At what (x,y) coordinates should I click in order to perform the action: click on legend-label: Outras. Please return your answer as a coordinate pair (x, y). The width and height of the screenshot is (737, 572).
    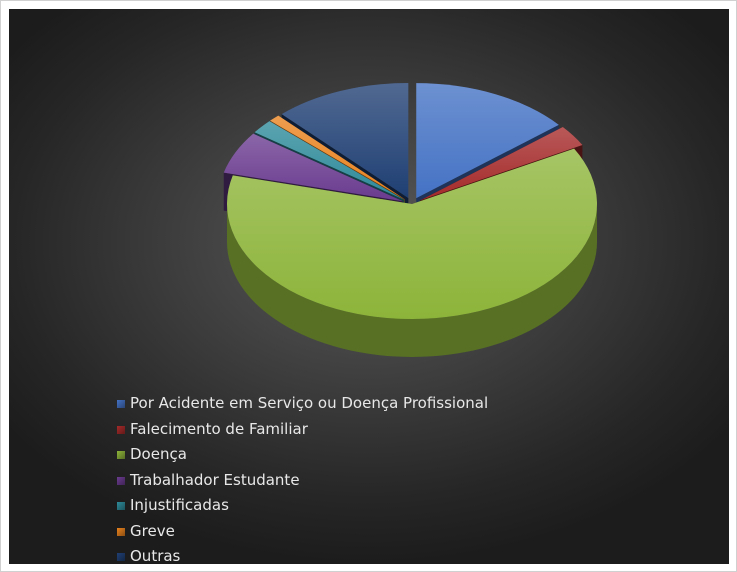
    Looking at the image, I should click on (155, 556).